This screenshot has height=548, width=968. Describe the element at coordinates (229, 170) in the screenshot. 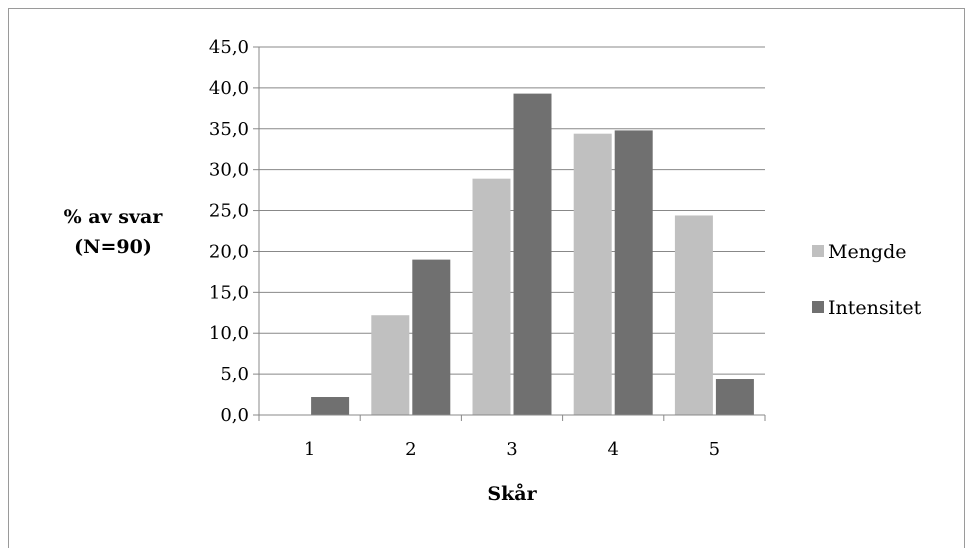

I see `y-tick-label: 30,0` at that location.